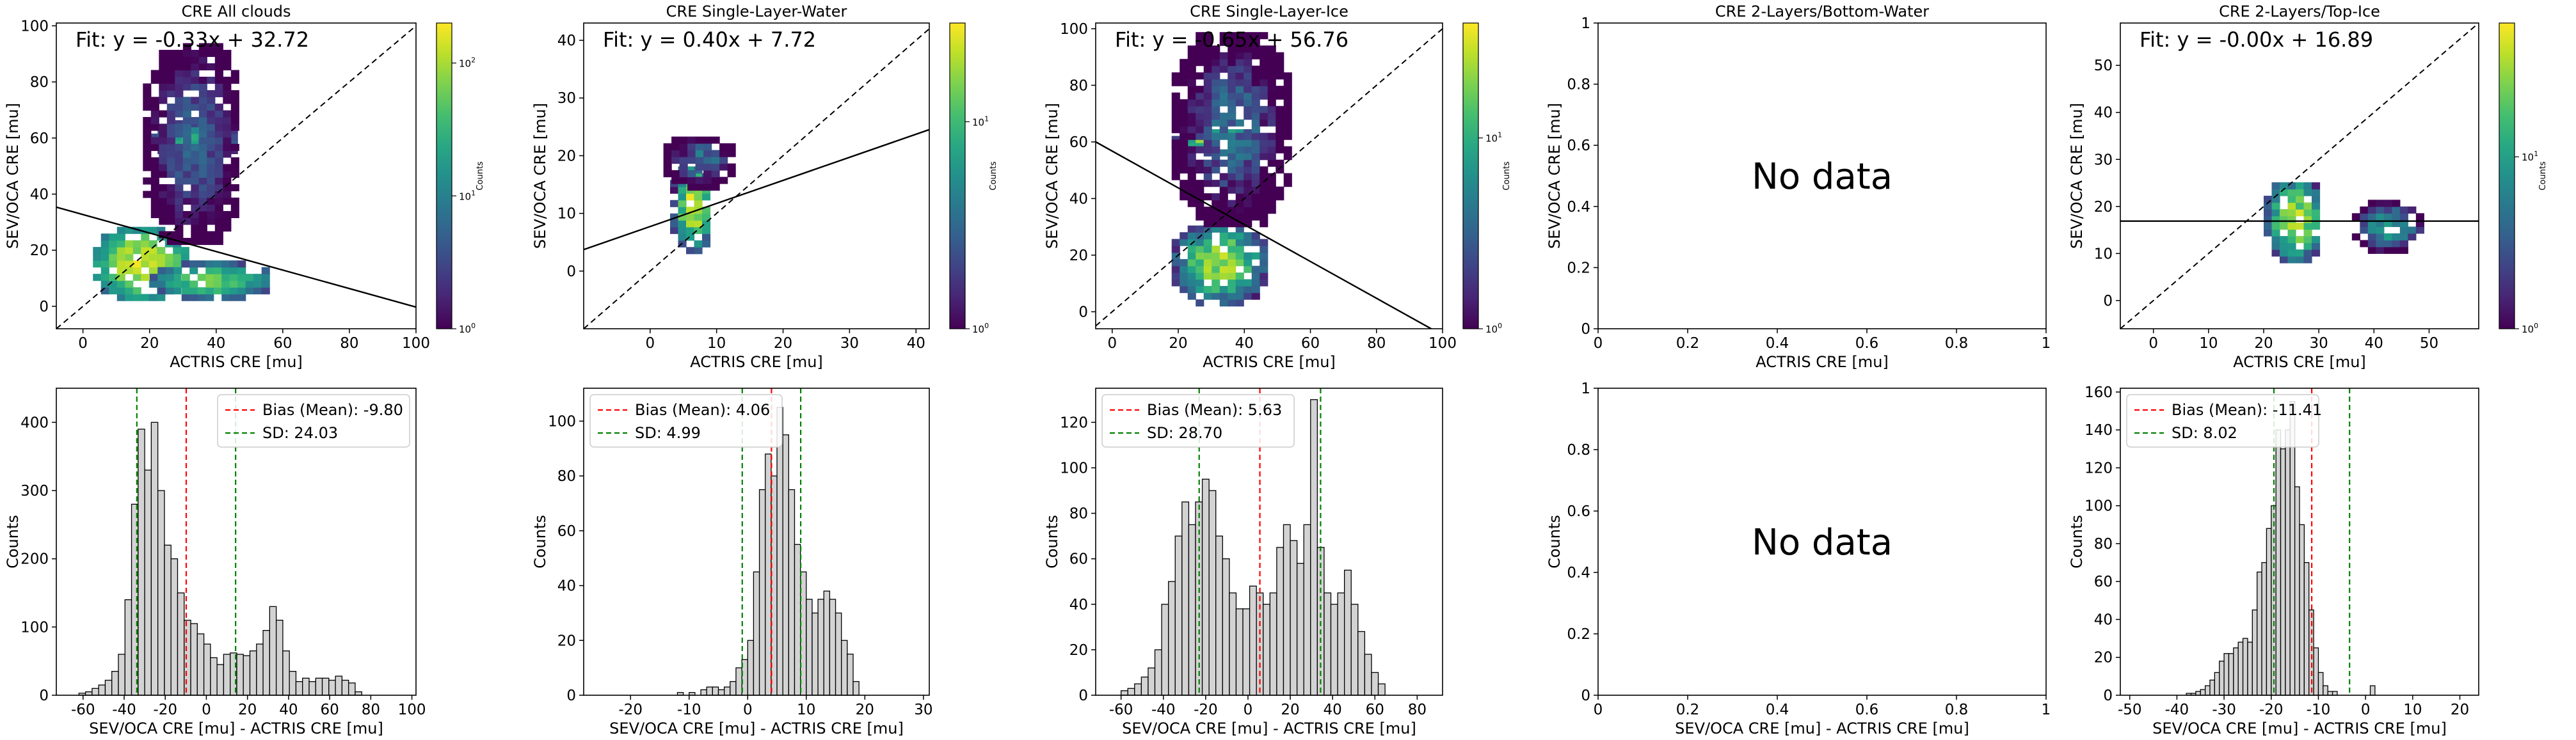 Image resolution: width=2576 pixels, height=740 pixels. I want to click on fit-line, so click(756, 190).